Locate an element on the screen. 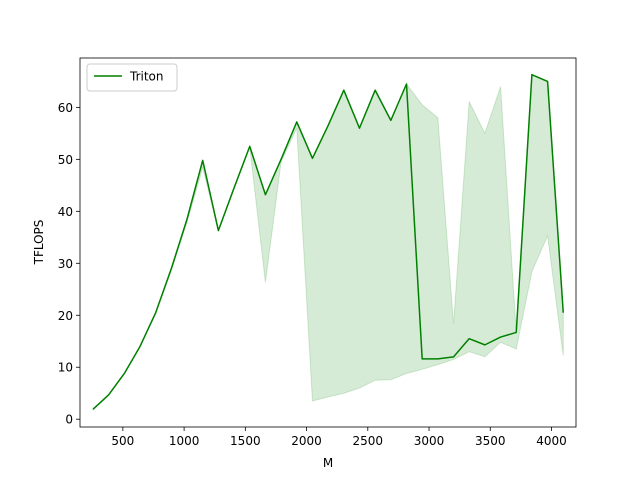  y-tick-label: 30 is located at coordinates (65, 264).